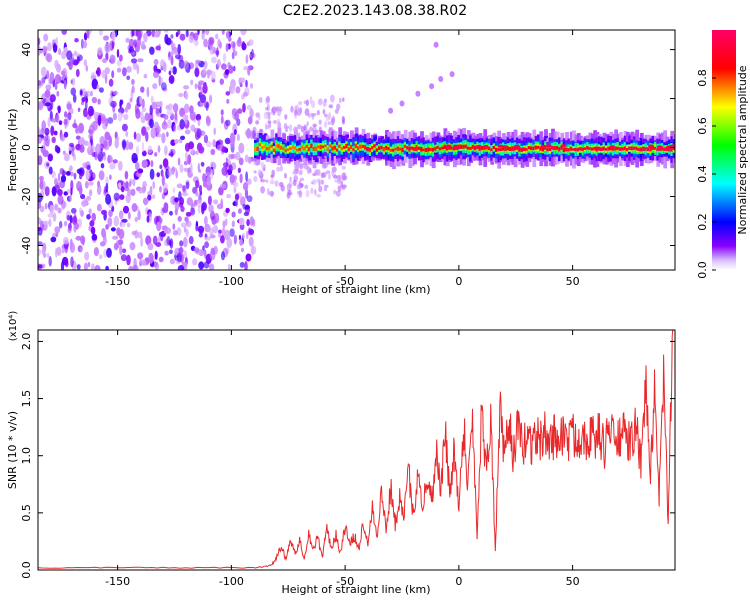  I want to click on x-tick-label: -100, so click(231, 281).